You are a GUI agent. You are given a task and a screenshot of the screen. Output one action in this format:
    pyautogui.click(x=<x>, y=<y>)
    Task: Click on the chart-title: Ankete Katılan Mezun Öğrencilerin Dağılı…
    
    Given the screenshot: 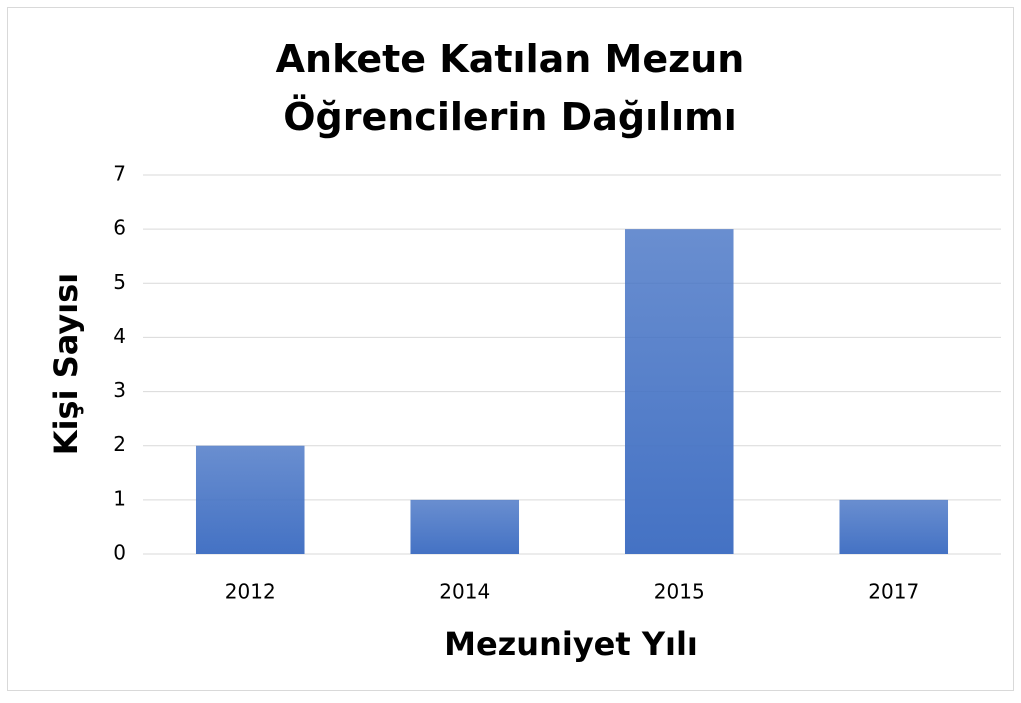 What is the action you would take?
    pyautogui.click(x=510, y=88)
    